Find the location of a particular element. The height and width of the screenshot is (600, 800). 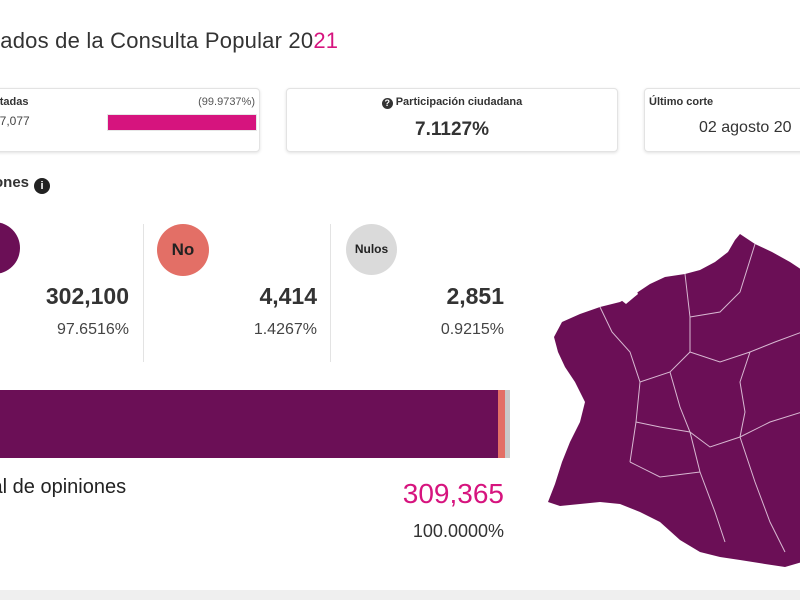

page-title: tados de la Consulta Popular 2021 is located at coordinates (169, 41).